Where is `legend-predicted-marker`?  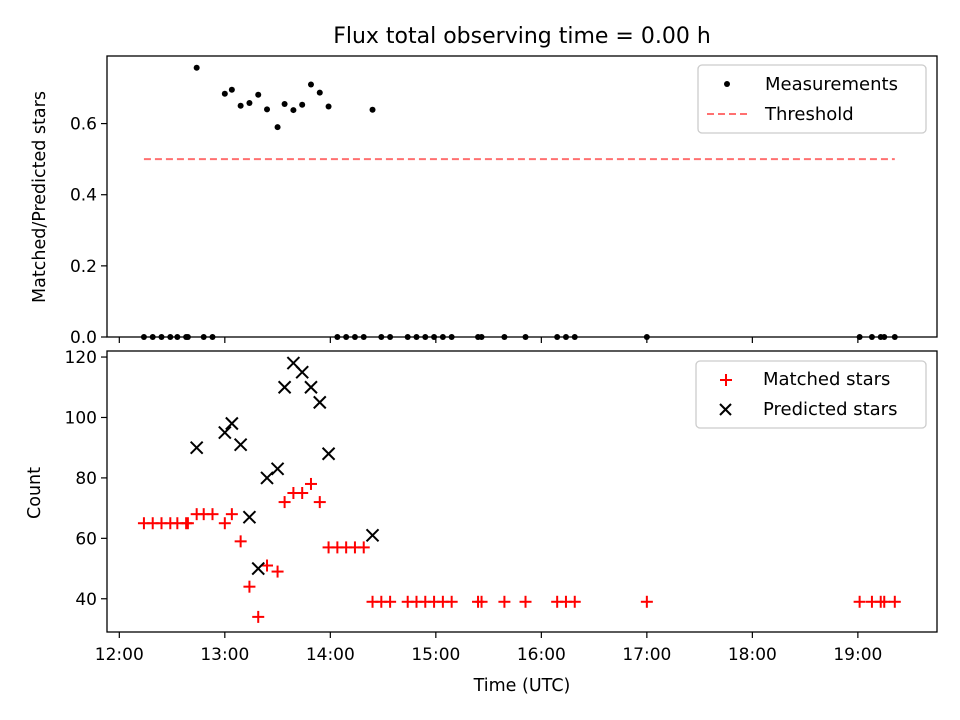
legend-predicted-marker is located at coordinates (725, 409).